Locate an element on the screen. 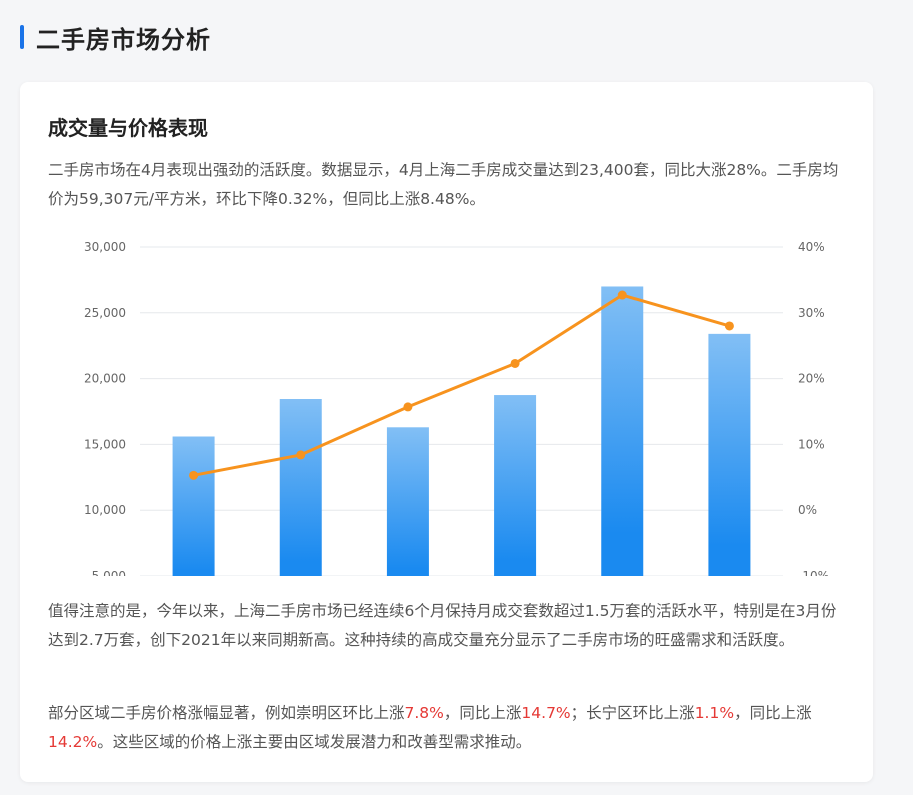 The width and height of the screenshot is (913, 795). y-left-tick-label: 20,000 is located at coordinates (105, 379).